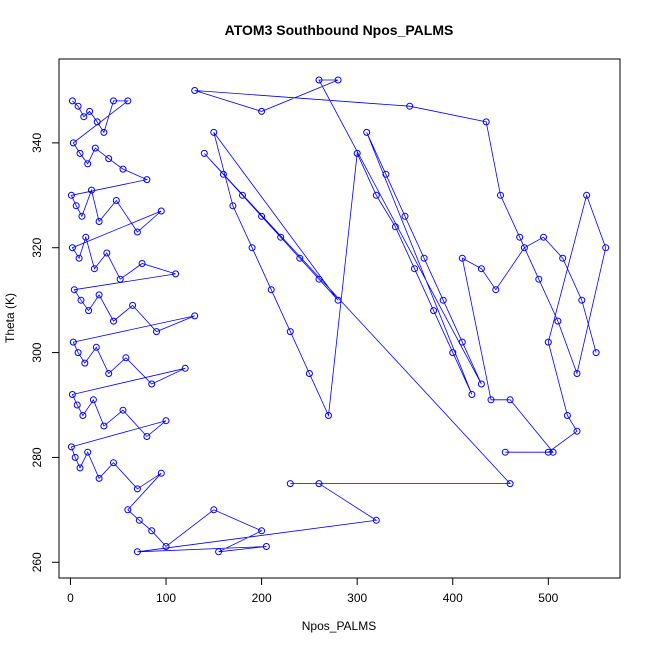 This screenshot has width=650, height=650. What do you see at coordinates (37, 143) in the screenshot?
I see `y-tick-label: 340` at bounding box center [37, 143].